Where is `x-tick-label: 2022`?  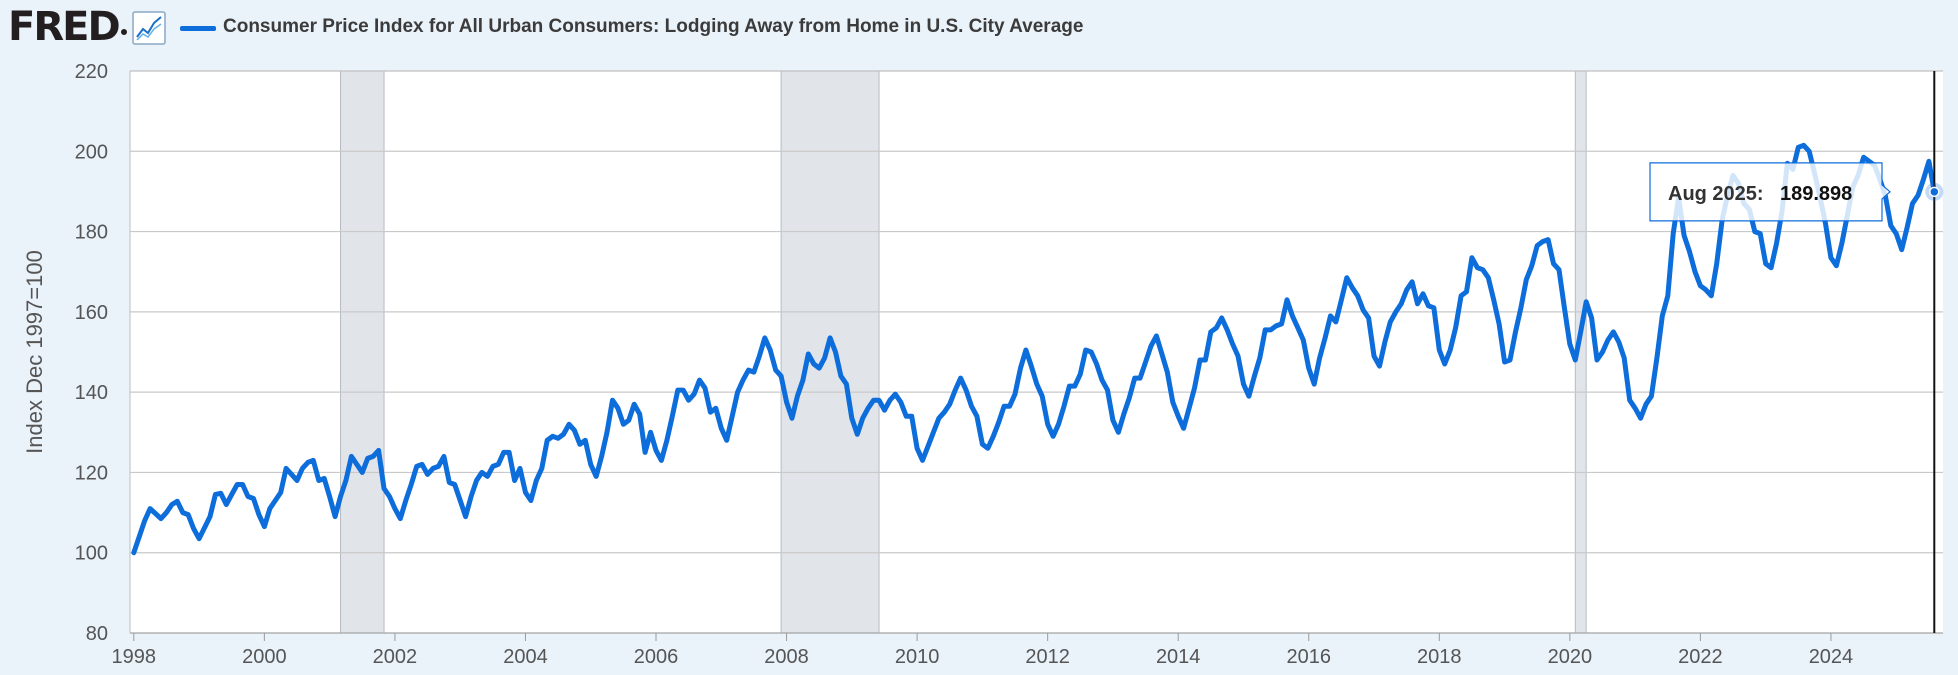 x-tick-label: 2022 is located at coordinates (1700, 657).